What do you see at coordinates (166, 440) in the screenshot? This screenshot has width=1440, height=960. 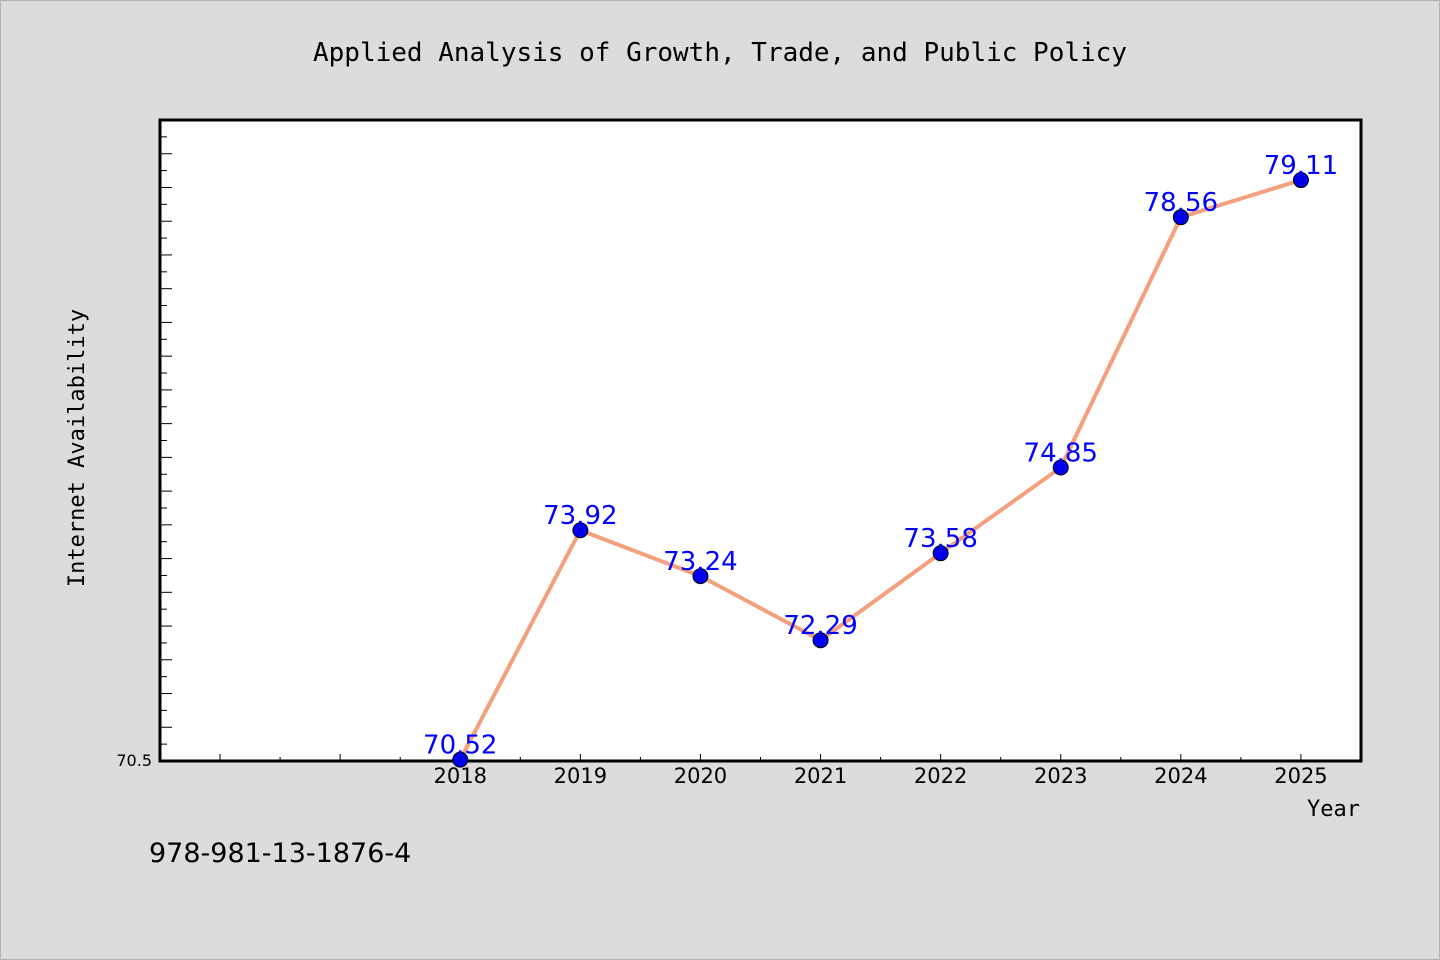 I see `y-axis-ticks` at bounding box center [166, 440].